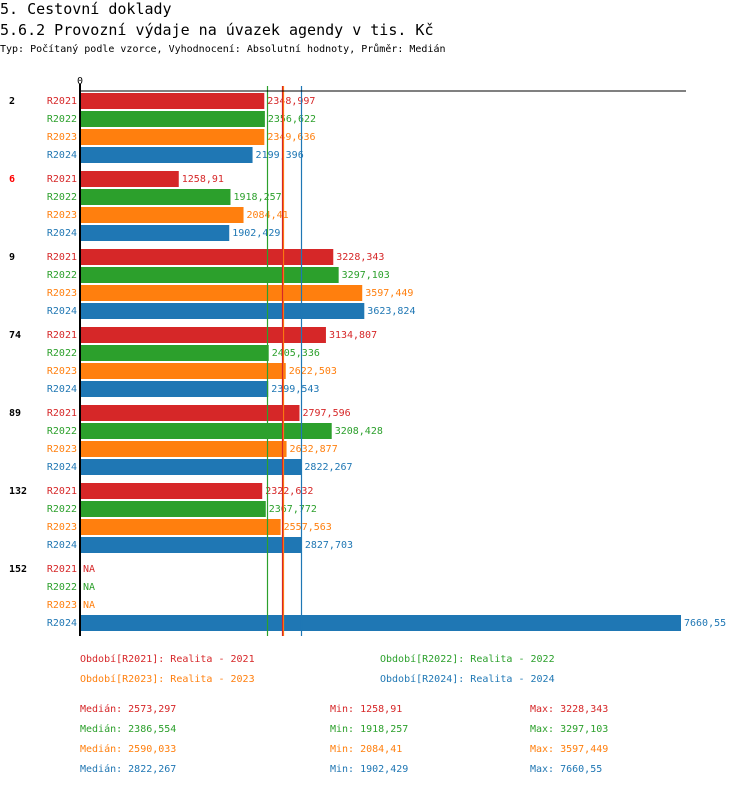 This screenshot has height=788, width=750. Describe the element at coordinates (329, 545) in the screenshot. I see `data-label: 2827,703` at that location.